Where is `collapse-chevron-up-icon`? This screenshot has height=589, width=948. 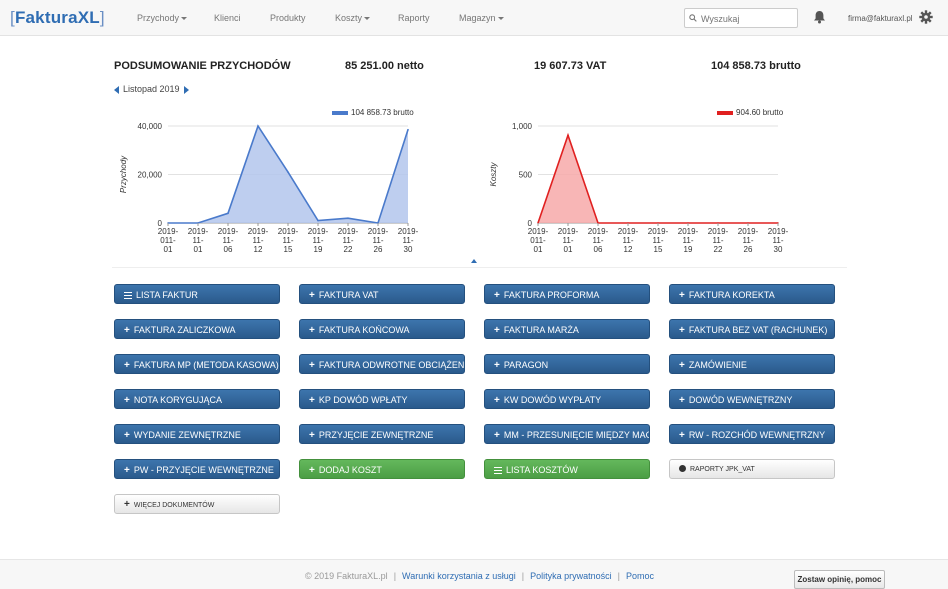 collapse-chevron-up-icon is located at coordinates (474, 261).